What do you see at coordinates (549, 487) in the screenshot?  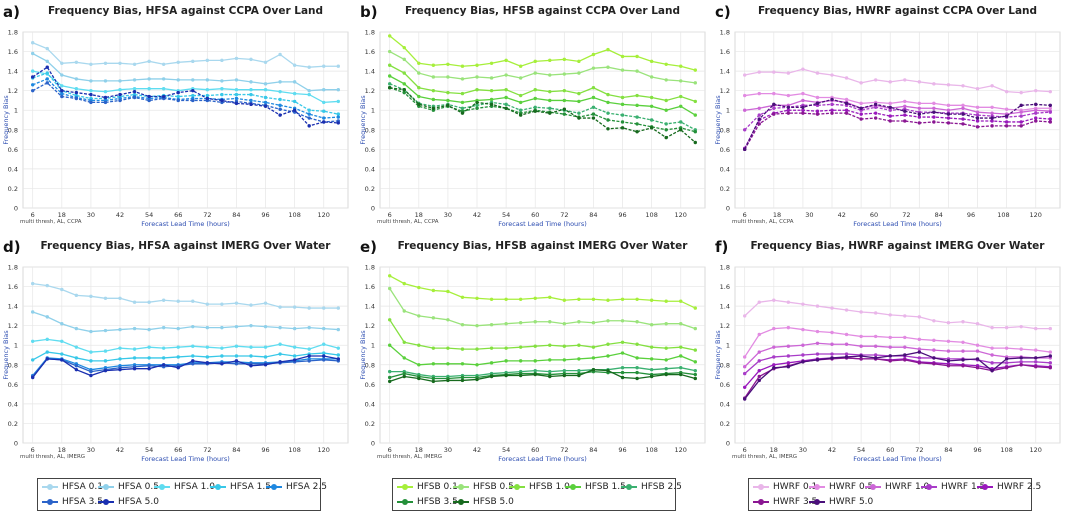 I see `legend-label: HFSB 1.0` at bounding box center [549, 487].